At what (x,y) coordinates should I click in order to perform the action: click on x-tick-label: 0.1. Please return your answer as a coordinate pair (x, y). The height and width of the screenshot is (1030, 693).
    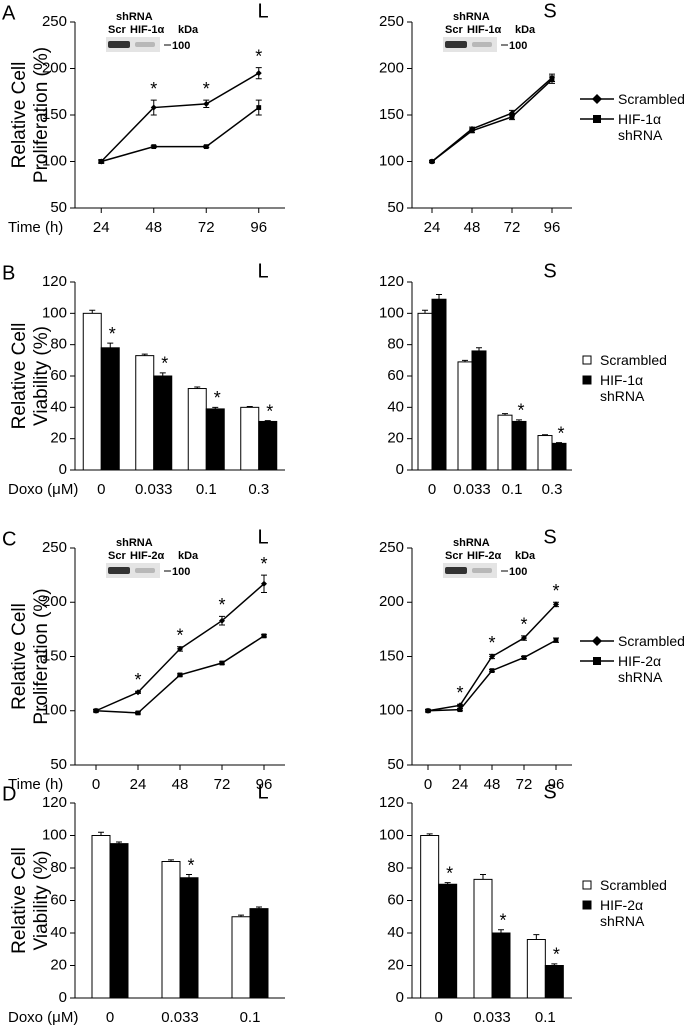
    Looking at the image, I should click on (512, 489).